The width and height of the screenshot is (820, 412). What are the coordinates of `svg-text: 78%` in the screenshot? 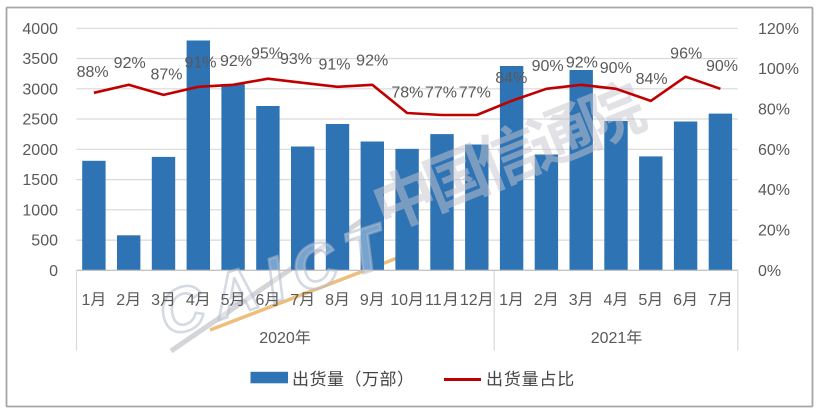 It's located at (407, 93).